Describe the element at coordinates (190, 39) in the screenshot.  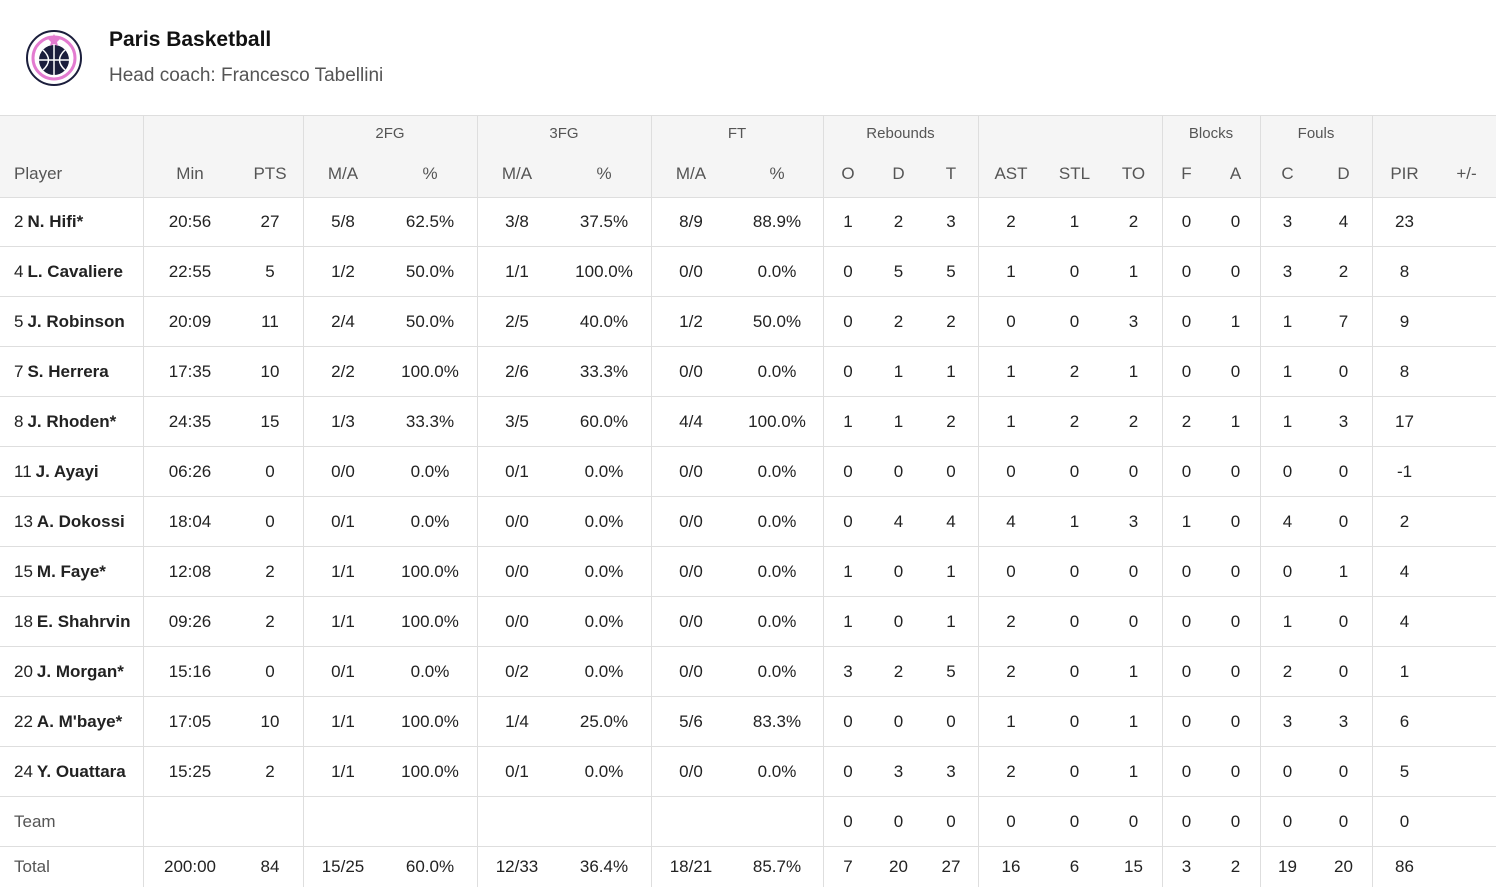
I see `team-name: Paris Basketball` at that location.